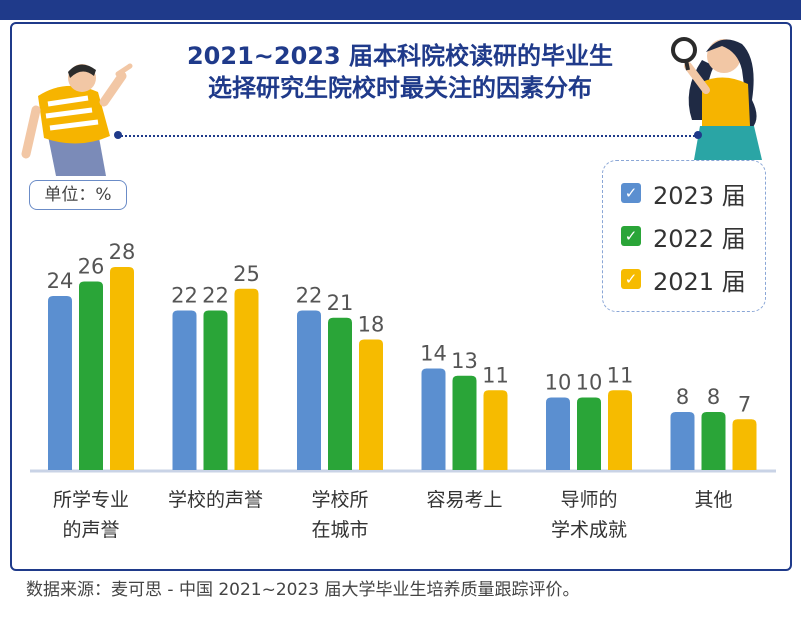 This screenshot has width=801, height=630. What do you see at coordinates (371, 325) in the screenshot?
I see `data-label: 18` at bounding box center [371, 325].